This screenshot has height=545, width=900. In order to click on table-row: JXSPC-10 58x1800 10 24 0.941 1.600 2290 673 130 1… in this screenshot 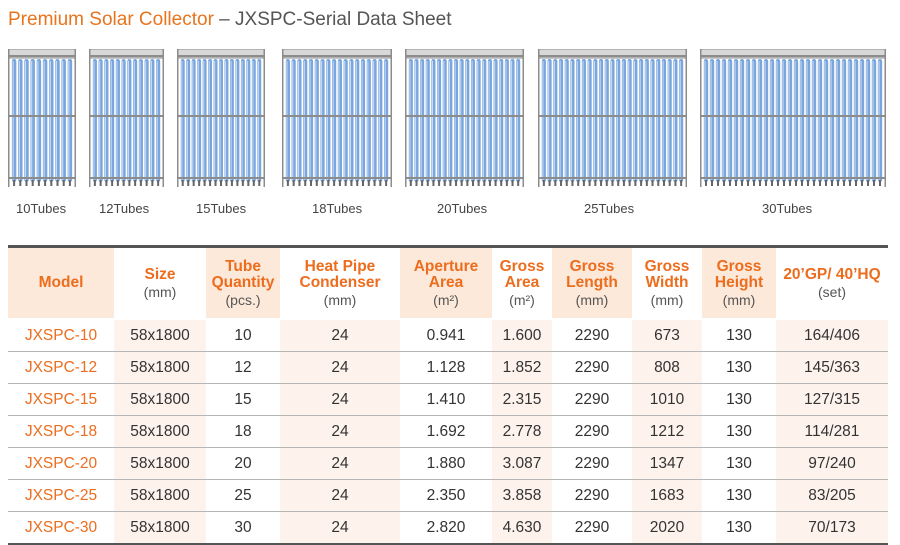, I will do `click(448, 335)`.